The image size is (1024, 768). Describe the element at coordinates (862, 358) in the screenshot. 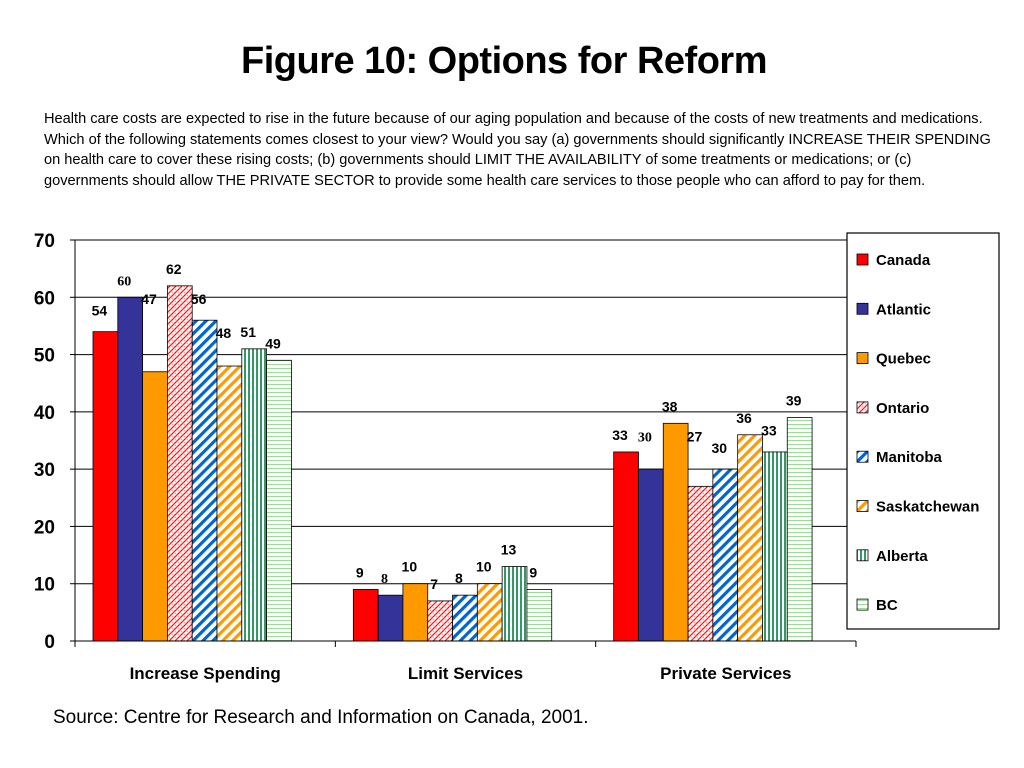

I see `legend-swatch-quebec` at that location.